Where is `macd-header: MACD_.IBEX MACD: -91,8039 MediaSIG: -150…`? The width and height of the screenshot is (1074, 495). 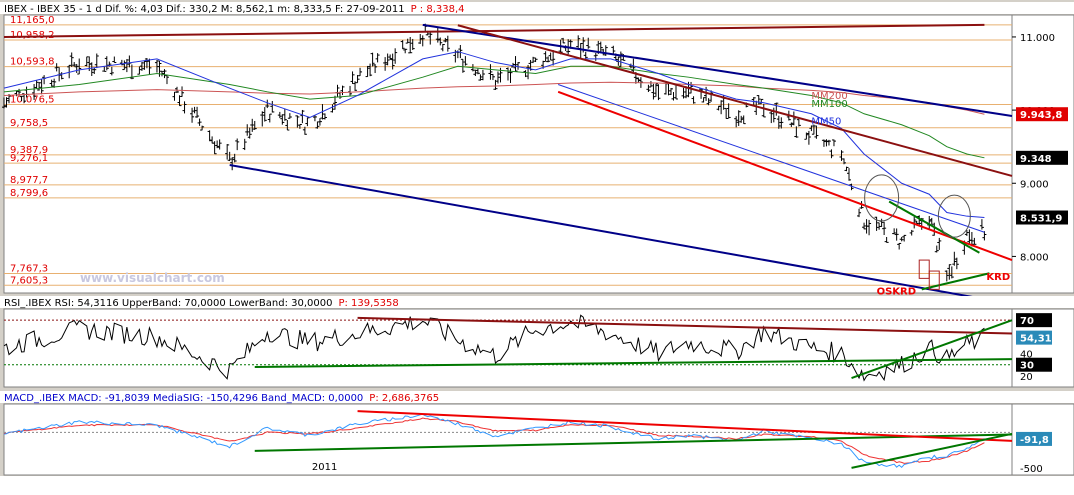 macd-header: MACD_.IBEX MACD: -91,8039 MediaSIG: -150… is located at coordinates (221, 398).